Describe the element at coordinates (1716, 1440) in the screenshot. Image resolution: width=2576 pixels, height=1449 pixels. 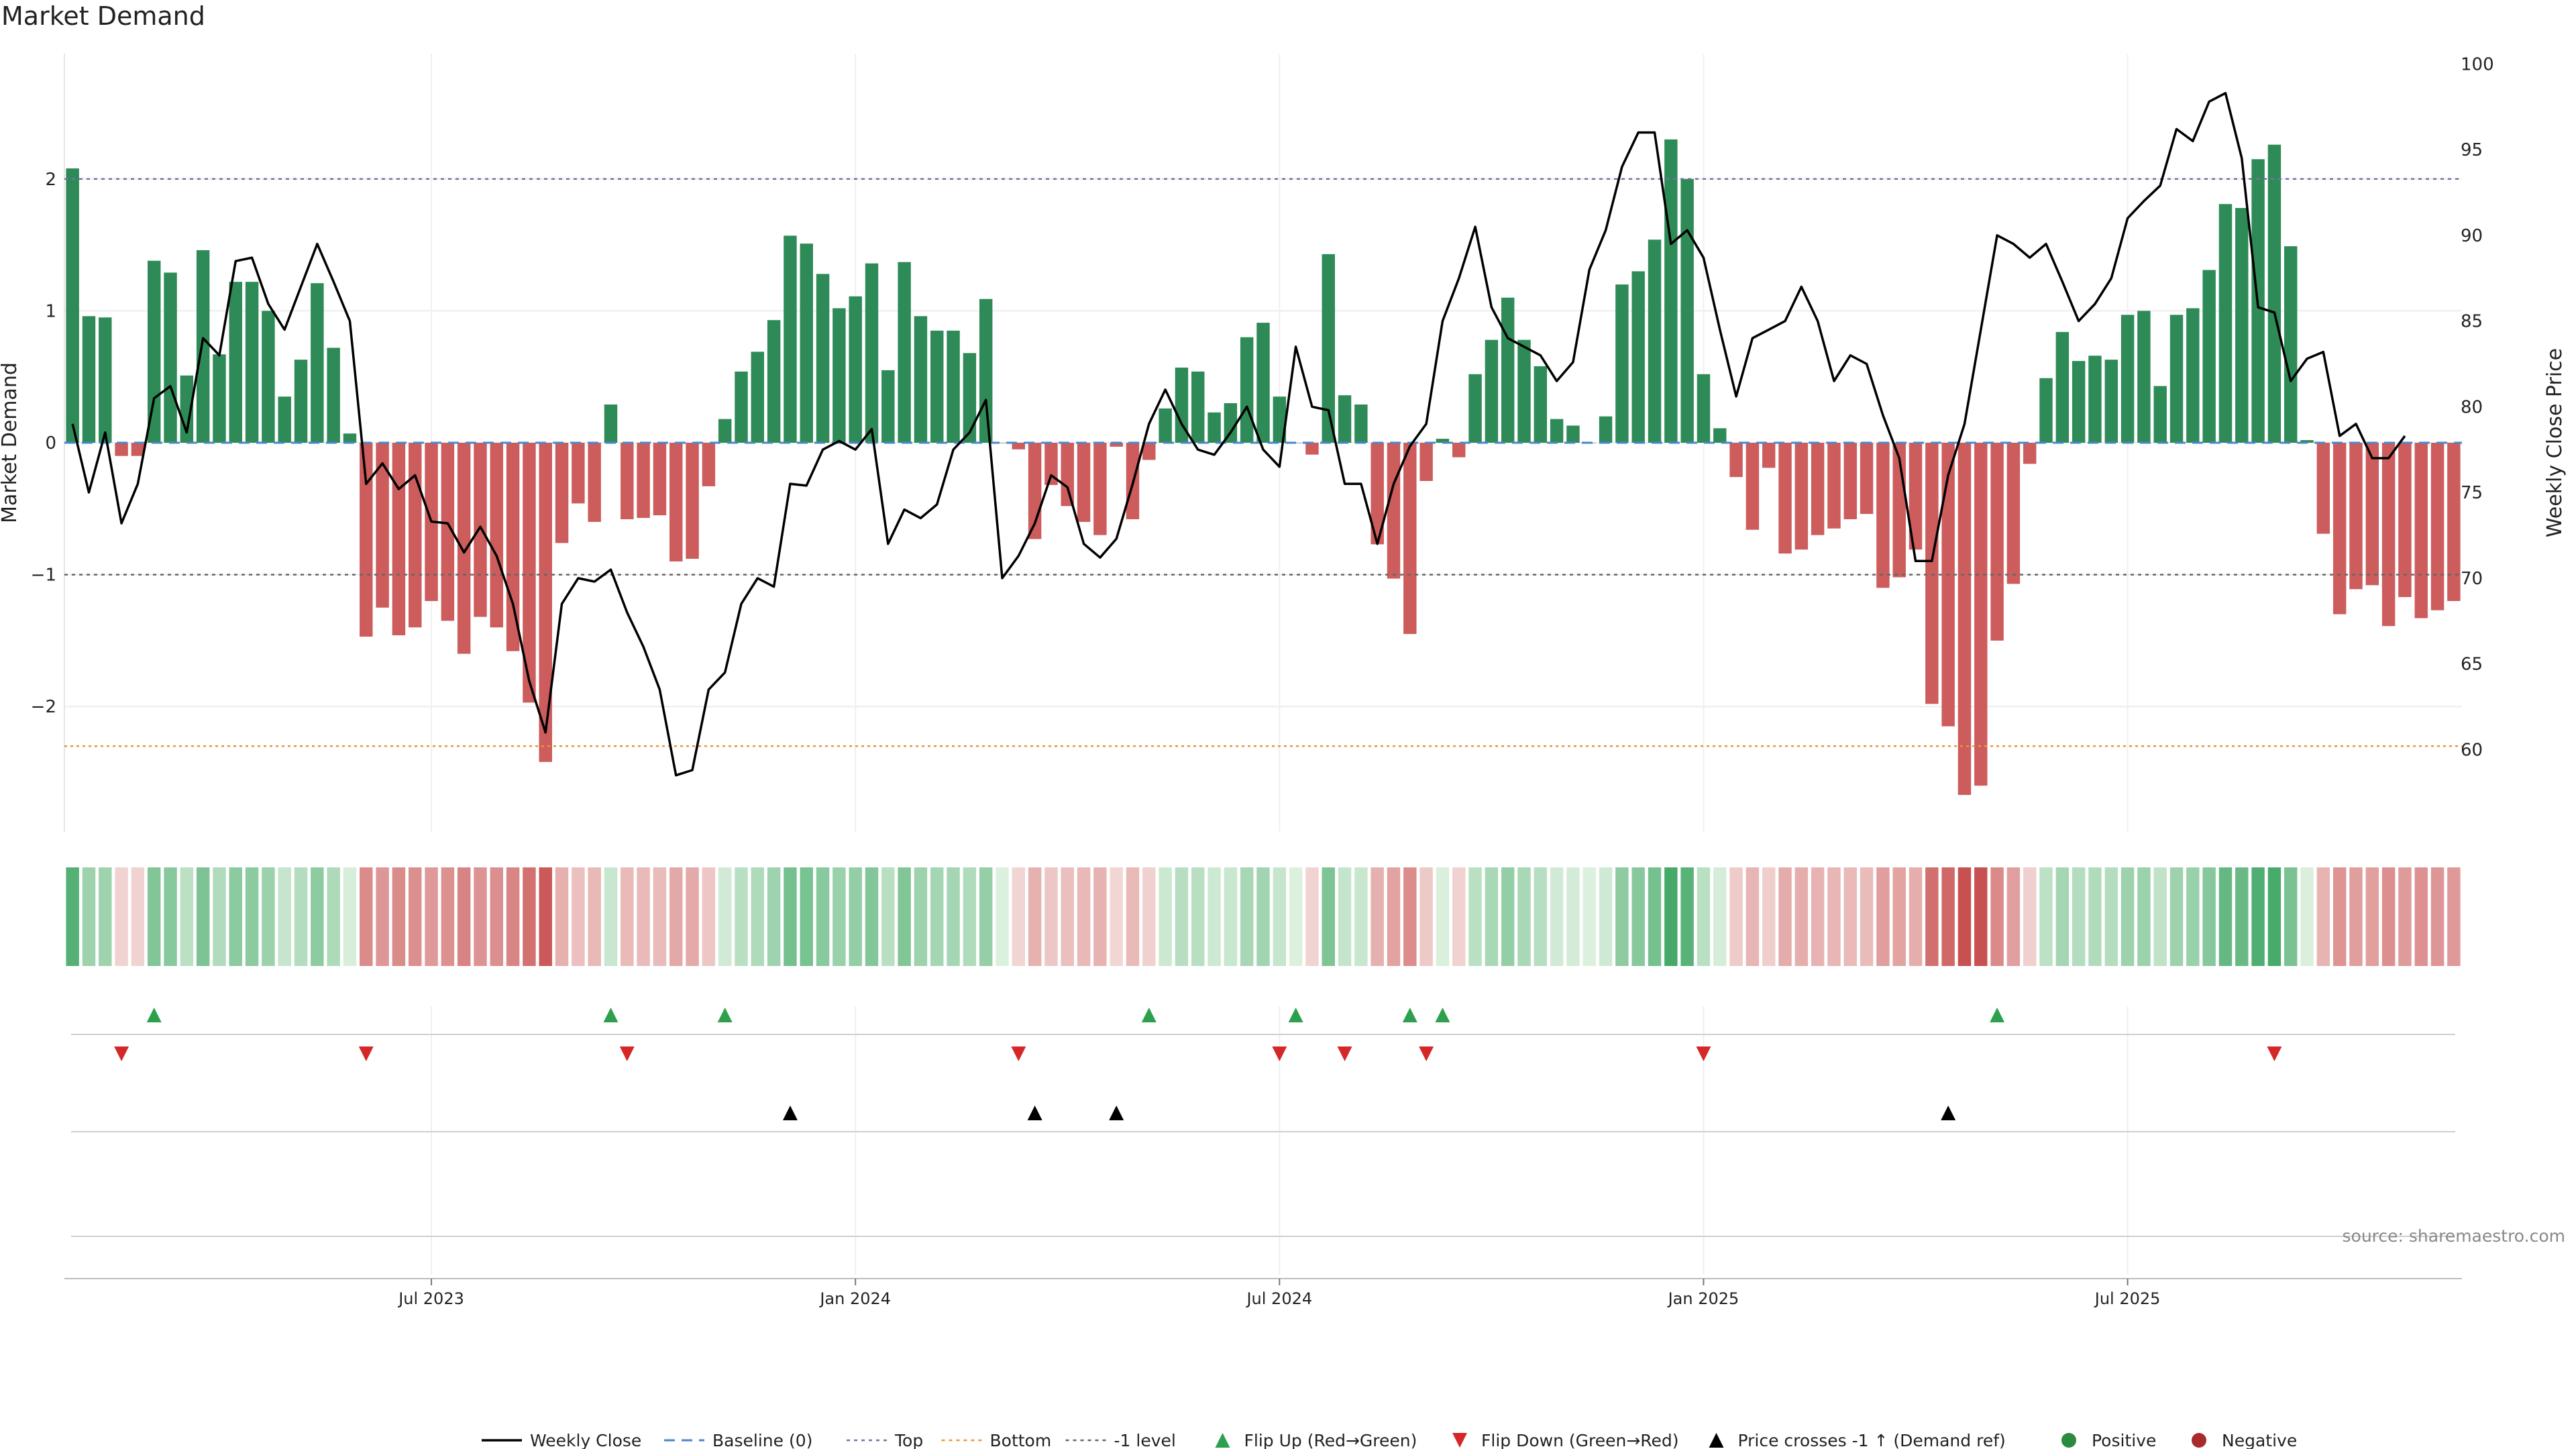
I see `legend-swatch-price-cross` at that location.